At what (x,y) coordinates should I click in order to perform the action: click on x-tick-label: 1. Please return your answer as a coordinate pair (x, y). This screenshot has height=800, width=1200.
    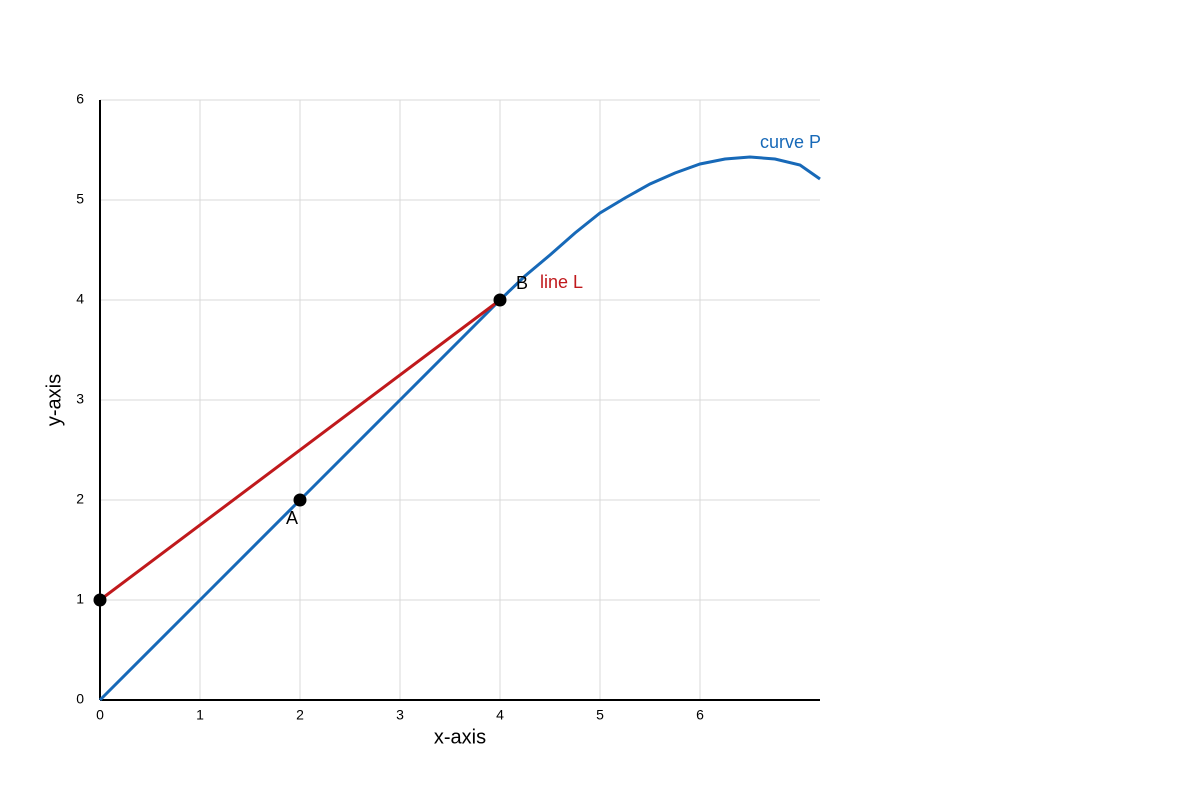
    Looking at the image, I should click on (200, 715).